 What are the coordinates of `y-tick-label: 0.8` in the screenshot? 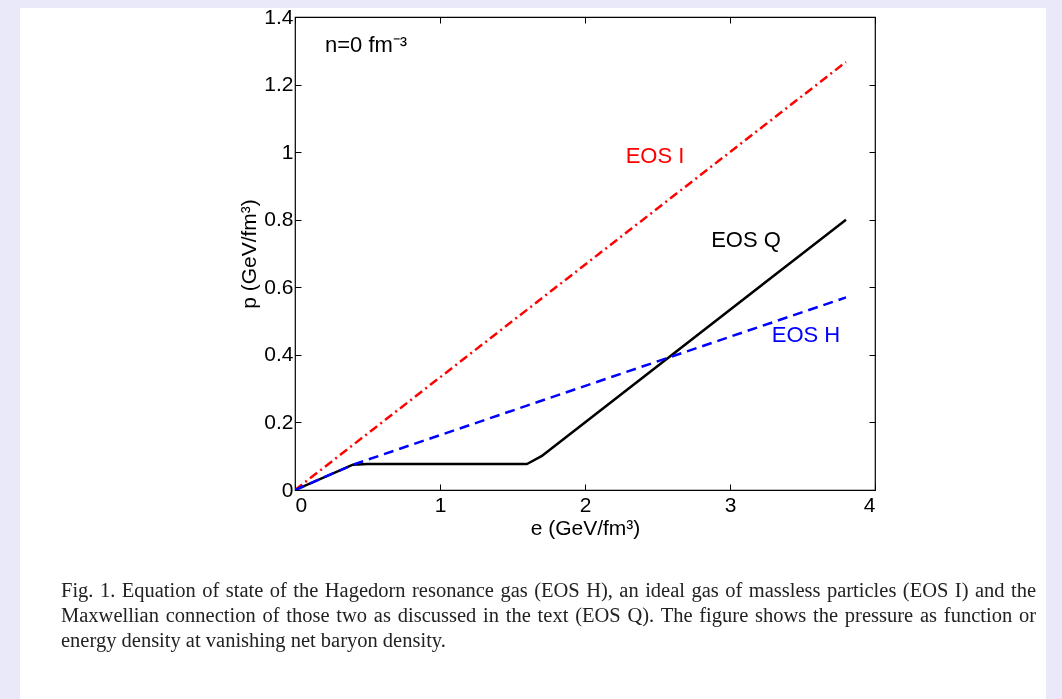 It's located at (279, 219).